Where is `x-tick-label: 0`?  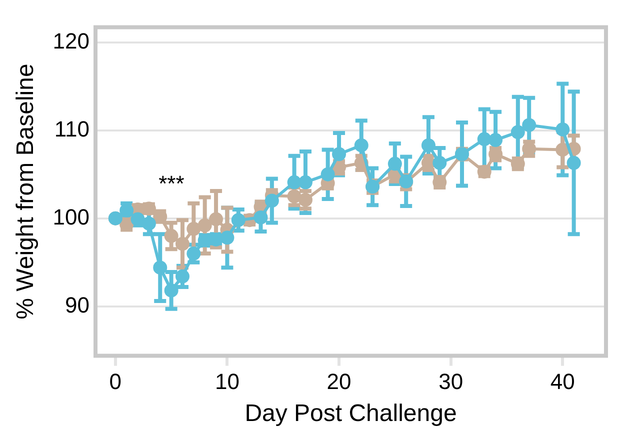
x-tick-label: 0 is located at coordinates (115, 381).